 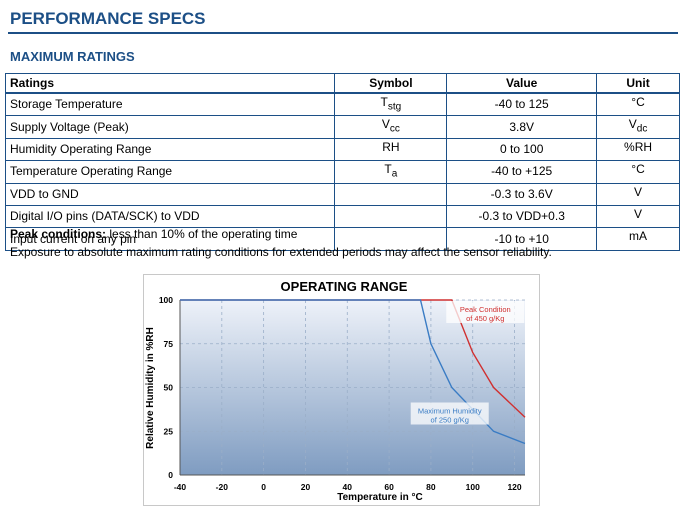 I want to click on x-tick-label: 100, so click(x=473, y=487).